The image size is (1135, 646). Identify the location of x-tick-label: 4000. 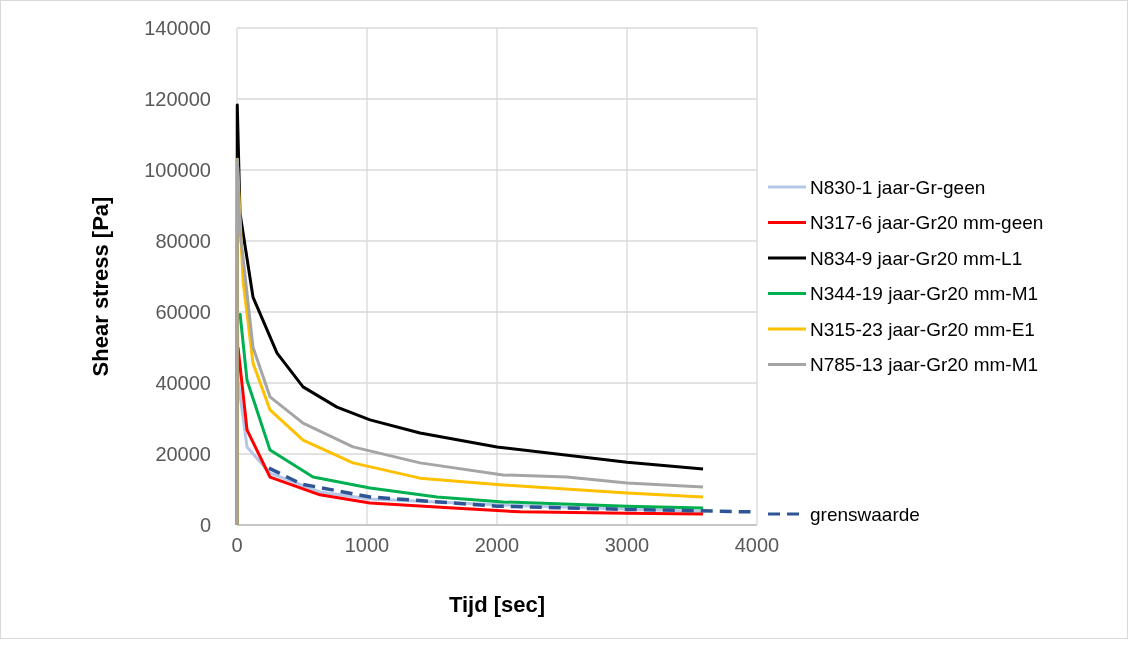
(757, 545).